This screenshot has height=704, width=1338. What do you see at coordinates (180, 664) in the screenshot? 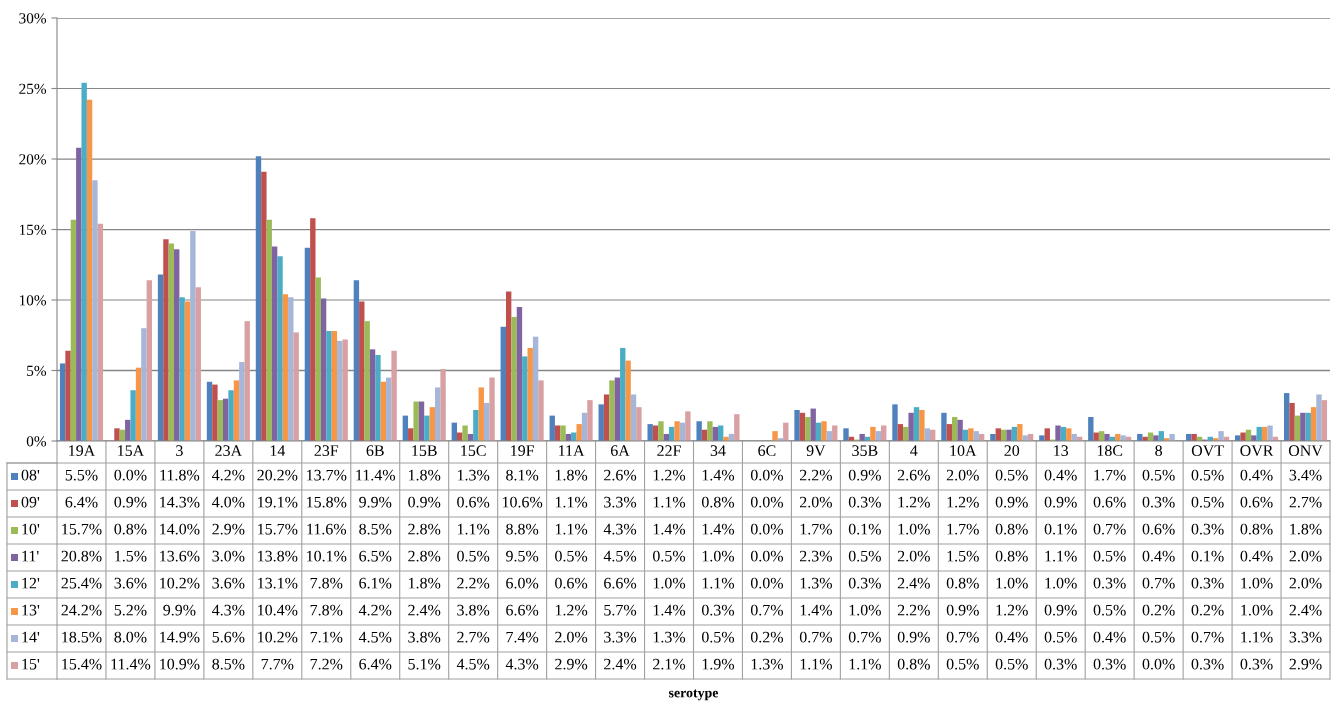
I see `data-label: 10.9%` at bounding box center [180, 664].